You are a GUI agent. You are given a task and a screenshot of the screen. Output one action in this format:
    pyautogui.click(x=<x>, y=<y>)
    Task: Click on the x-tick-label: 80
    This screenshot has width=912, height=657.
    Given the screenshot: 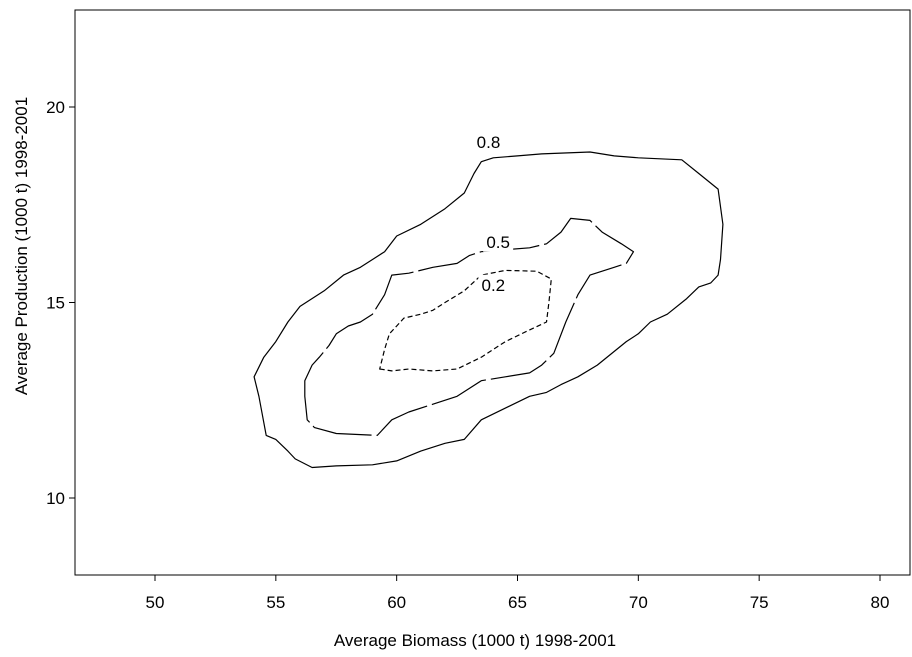 What is the action you would take?
    pyautogui.click(x=880, y=602)
    